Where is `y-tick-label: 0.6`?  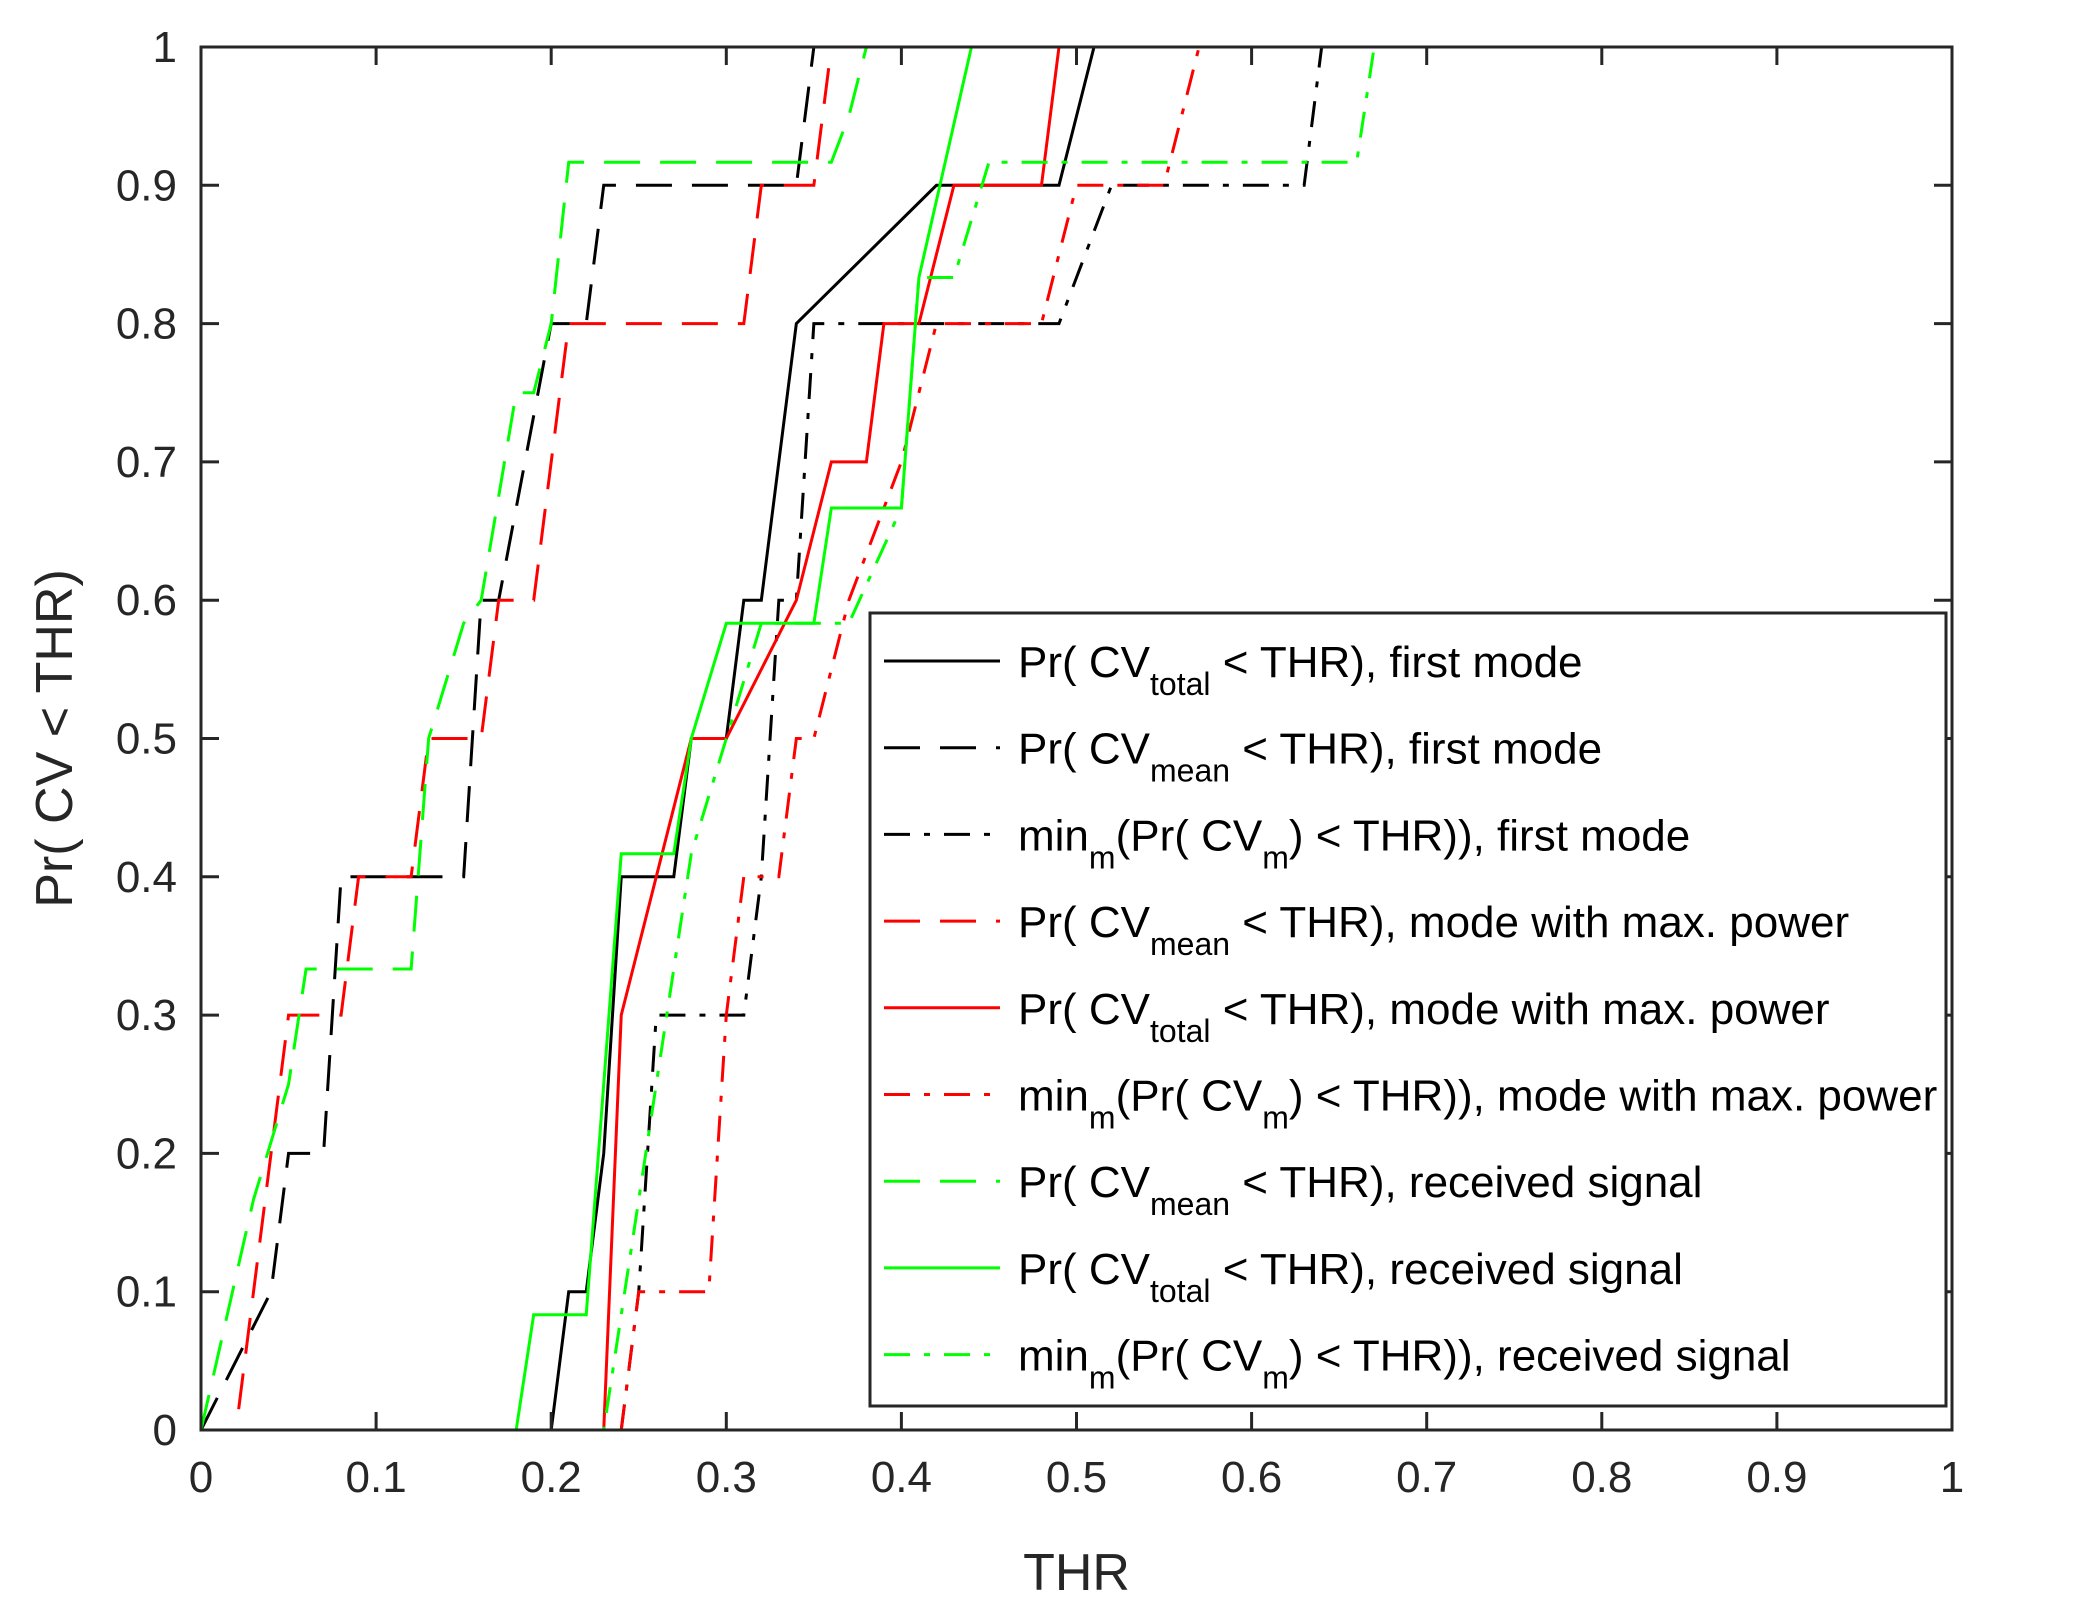
y-tick-label: 0.6 is located at coordinates (146, 600).